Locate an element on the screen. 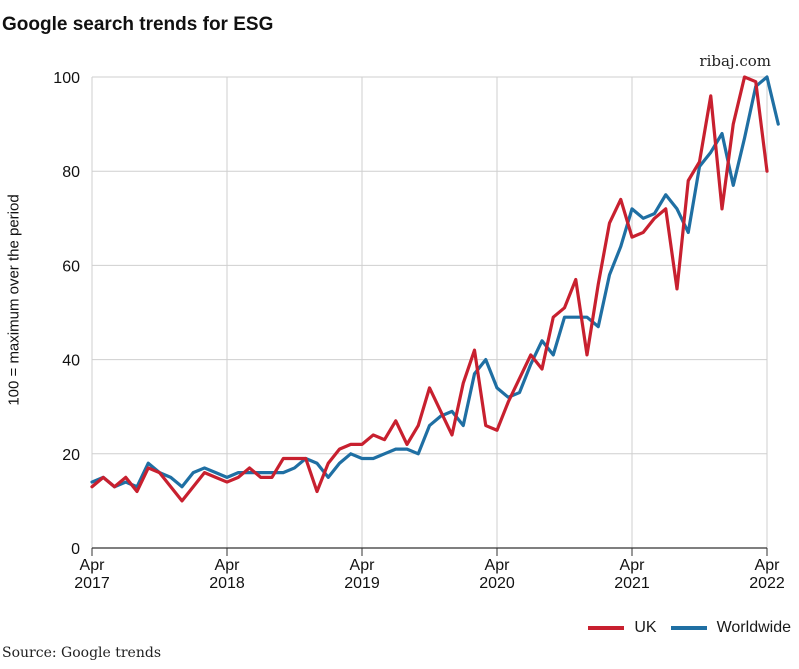  y-tick-label: 60 is located at coordinates (71, 266).